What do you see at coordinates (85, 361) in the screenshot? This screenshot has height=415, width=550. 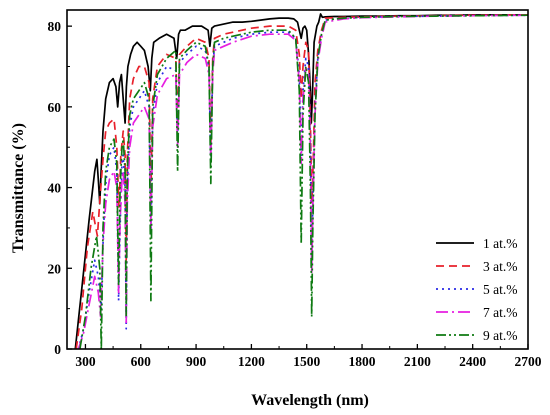 I see `x-tick-label: 300` at bounding box center [85, 361].